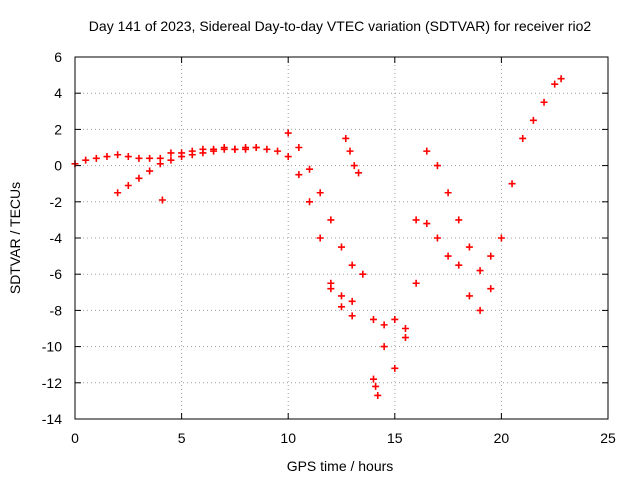 This screenshot has width=640, height=480. Describe the element at coordinates (182, 438) in the screenshot. I see `x-tick-label: 5` at that location.